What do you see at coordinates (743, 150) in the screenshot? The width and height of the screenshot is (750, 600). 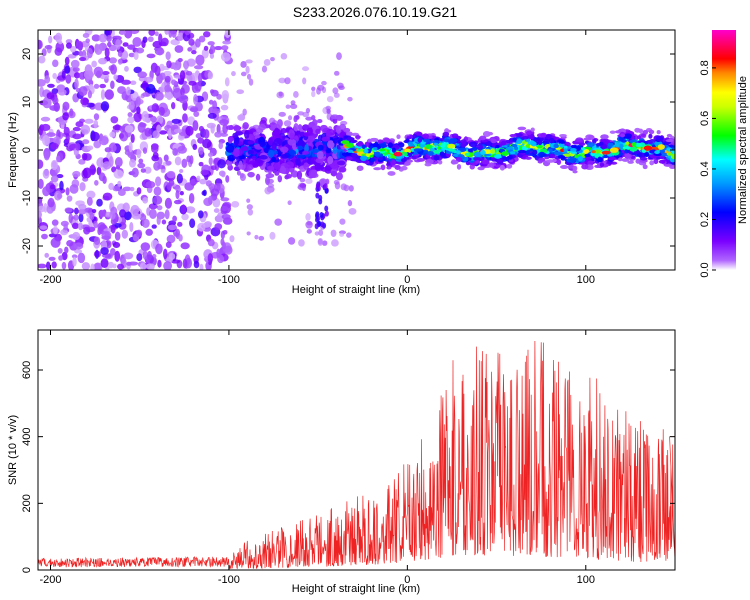 I see `colorbar-label: Normalized spectral amplitude` at bounding box center [743, 150].